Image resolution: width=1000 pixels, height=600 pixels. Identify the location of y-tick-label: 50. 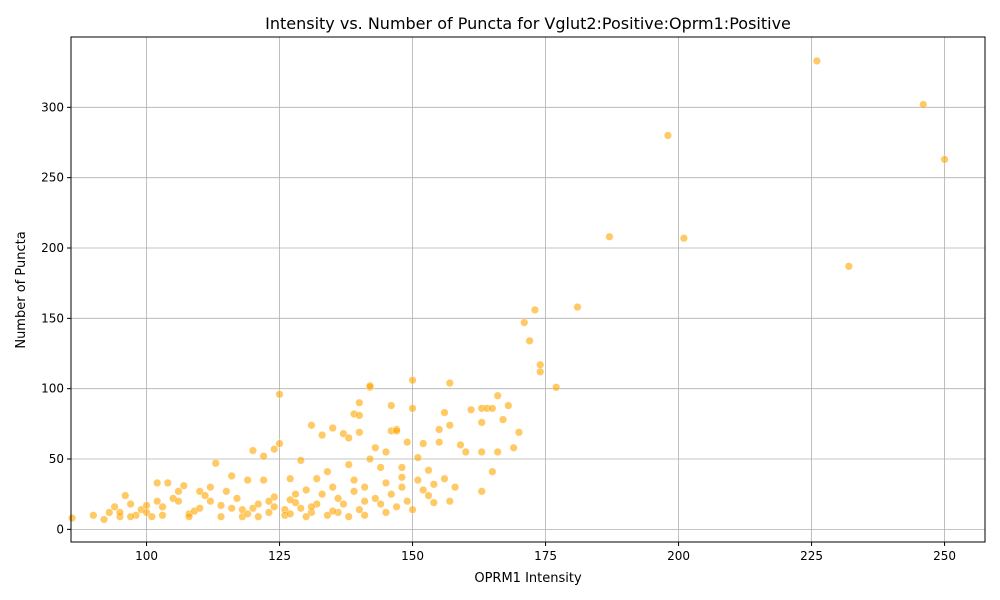
(56, 459).